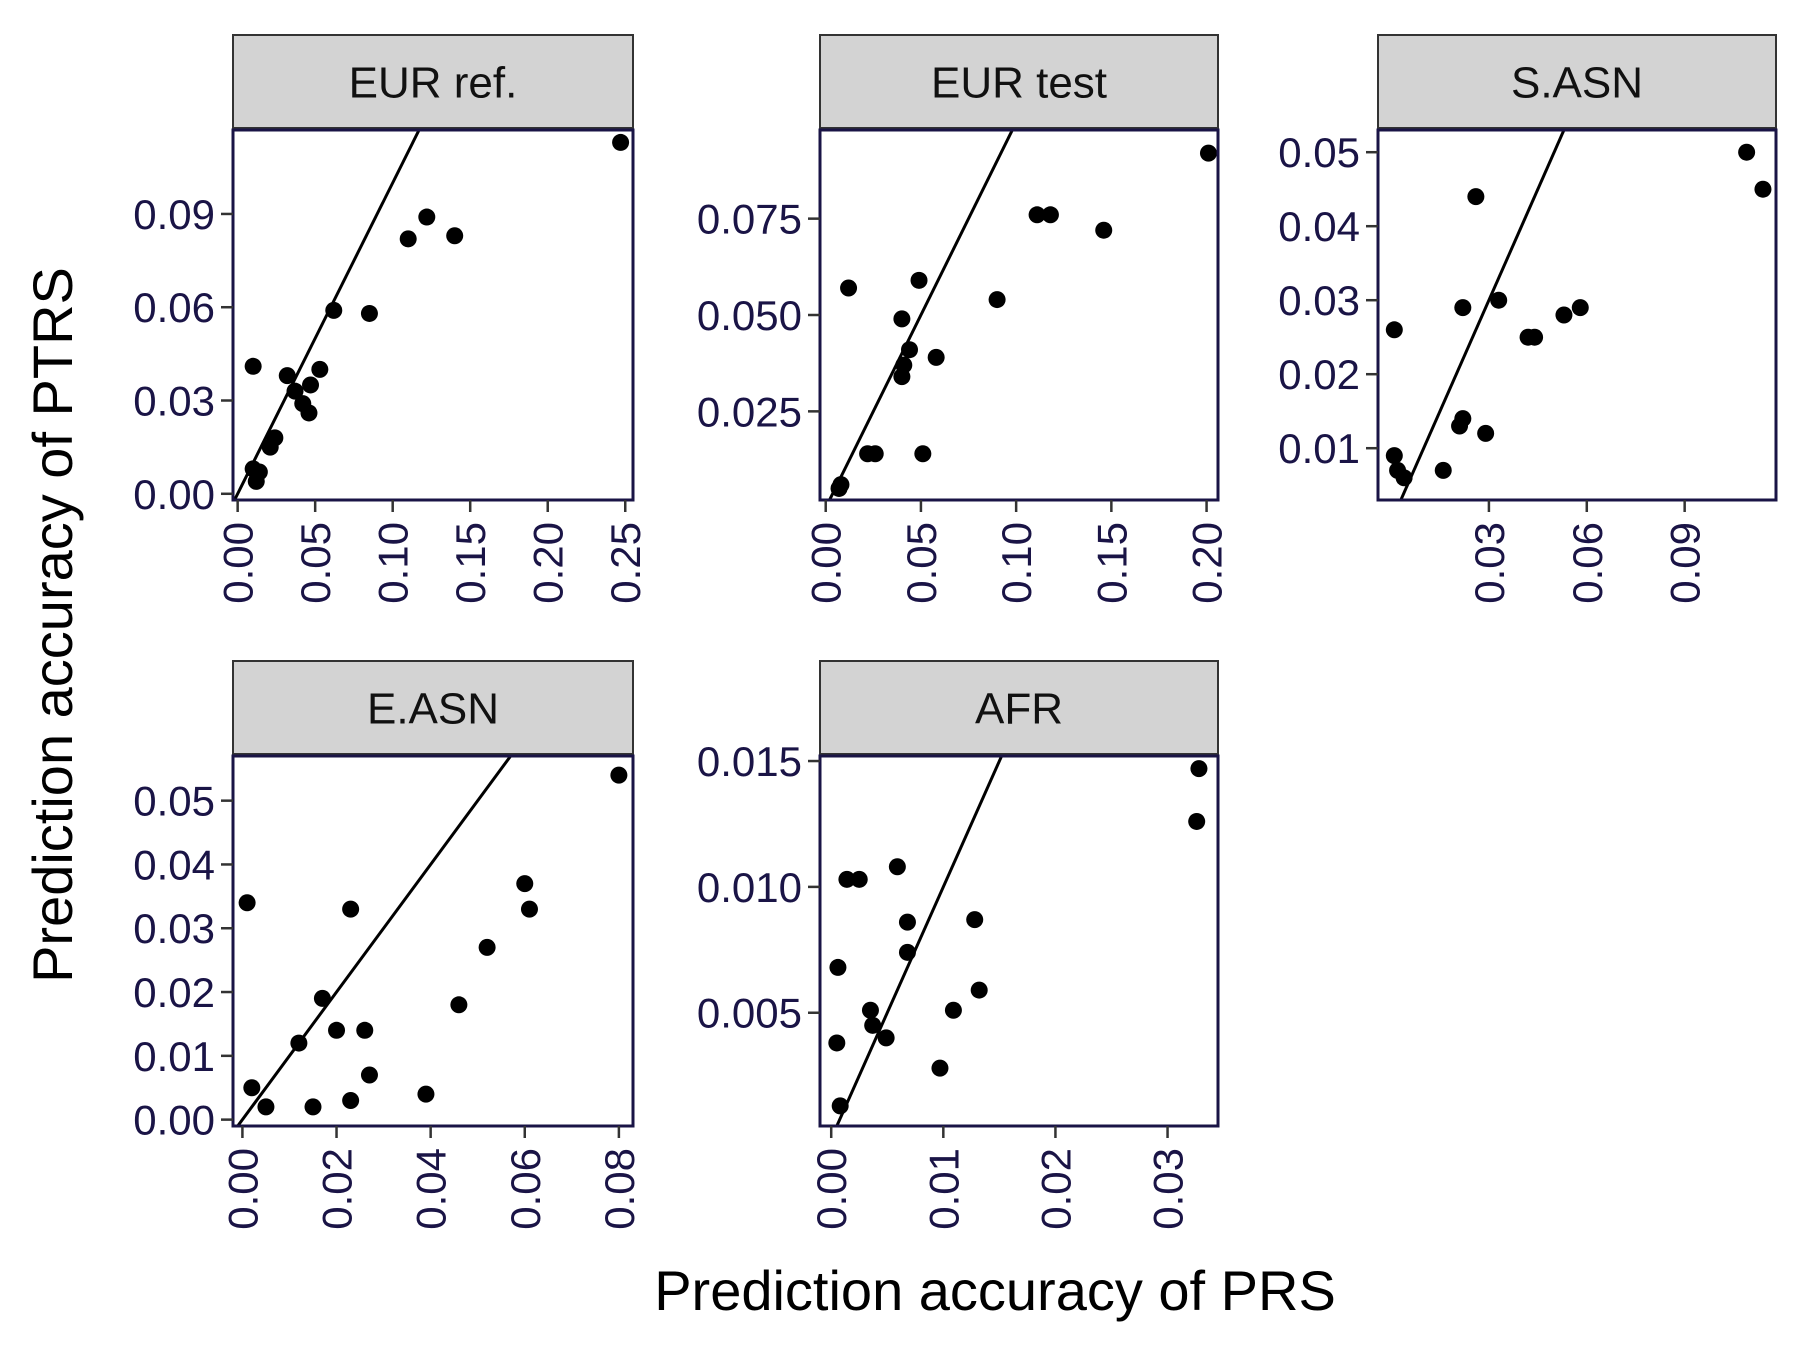  What do you see at coordinates (749, 315) in the screenshot?
I see `y-tick-label: 0.050` at bounding box center [749, 315].